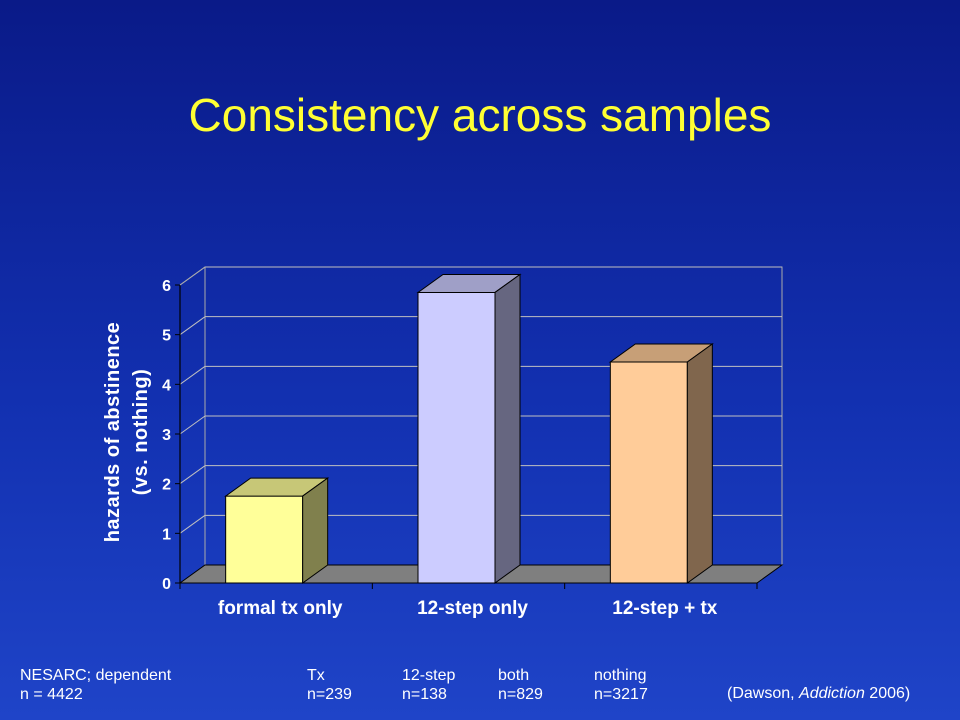 The image size is (960, 720). Describe the element at coordinates (166, 584) in the screenshot. I see `y-tick-label: 0` at that location.